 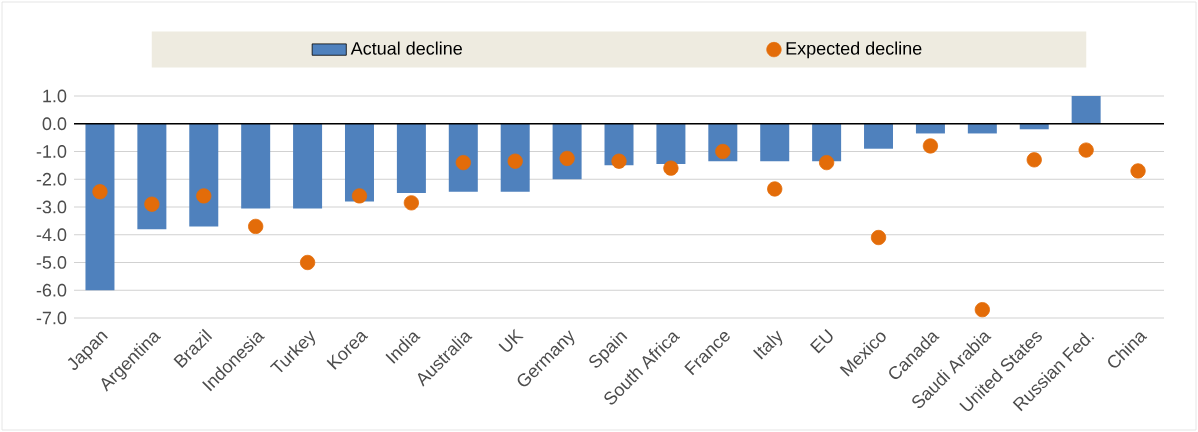 What do you see at coordinates (51, 207) in the screenshot?
I see `y-tick-label: -3.0` at bounding box center [51, 207].